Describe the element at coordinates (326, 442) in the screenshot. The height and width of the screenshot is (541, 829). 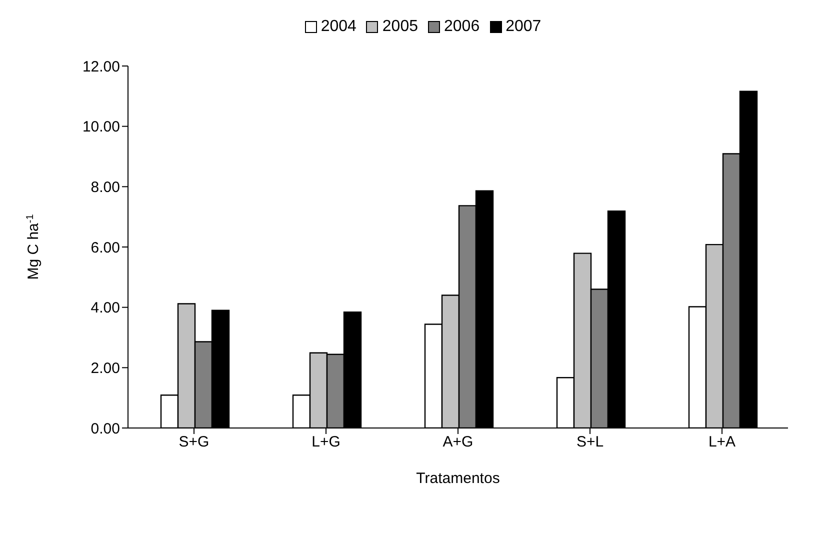
I see `x-tick-label: L+G` at that location.